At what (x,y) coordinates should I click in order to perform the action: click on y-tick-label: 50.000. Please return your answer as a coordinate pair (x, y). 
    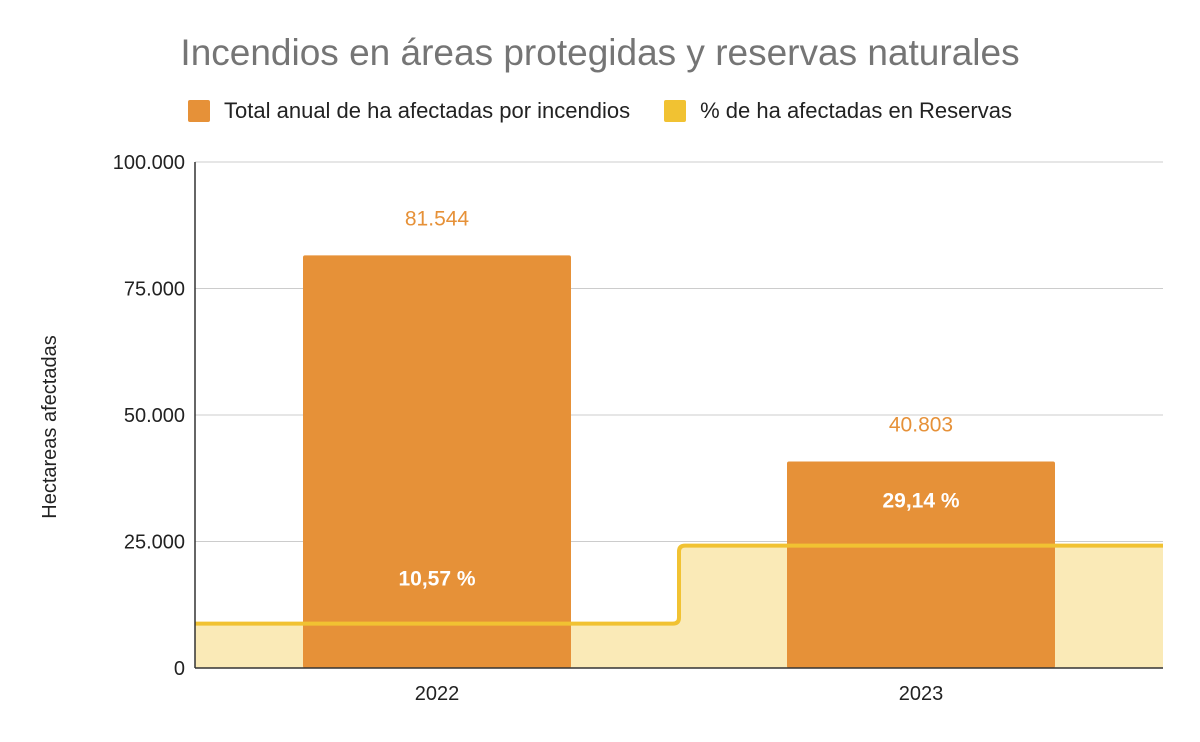
    Looking at the image, I should click on (154, 416).